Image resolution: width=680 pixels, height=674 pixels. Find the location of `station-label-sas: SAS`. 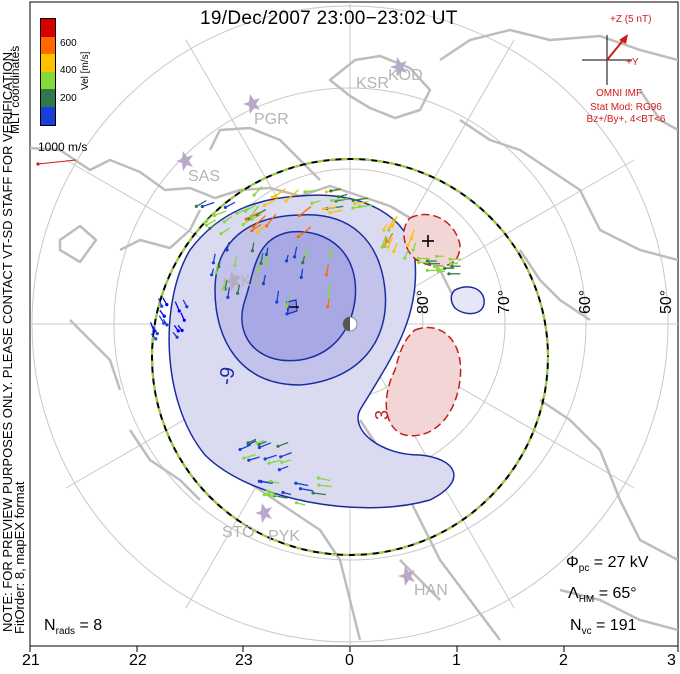

station-label-sas: SAS is located at coordinates (204, 176).